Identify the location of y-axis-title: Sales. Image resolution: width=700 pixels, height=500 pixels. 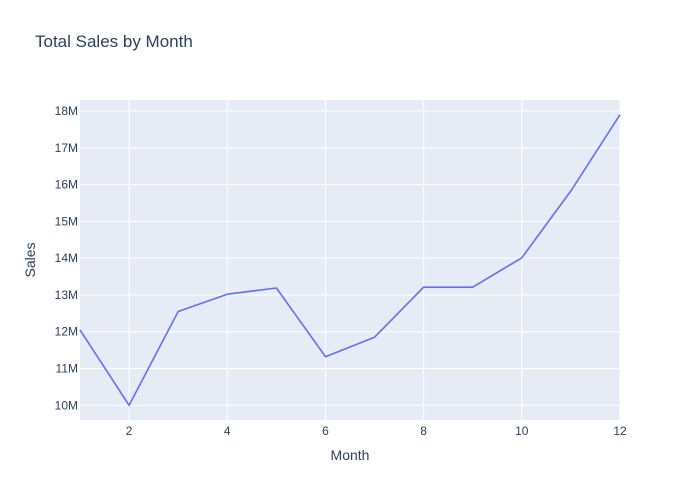
(30, 259).